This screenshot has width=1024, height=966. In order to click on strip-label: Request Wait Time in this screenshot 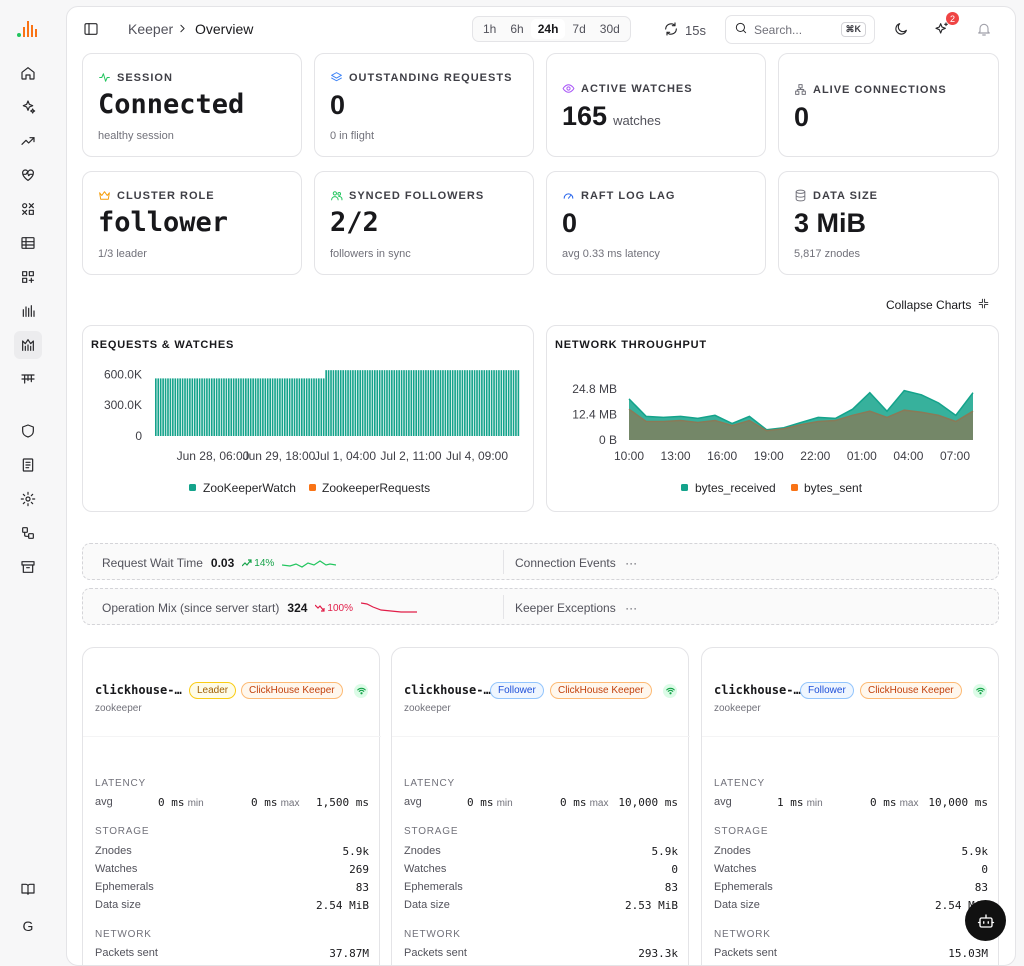, I will do `click(152, 563)`.